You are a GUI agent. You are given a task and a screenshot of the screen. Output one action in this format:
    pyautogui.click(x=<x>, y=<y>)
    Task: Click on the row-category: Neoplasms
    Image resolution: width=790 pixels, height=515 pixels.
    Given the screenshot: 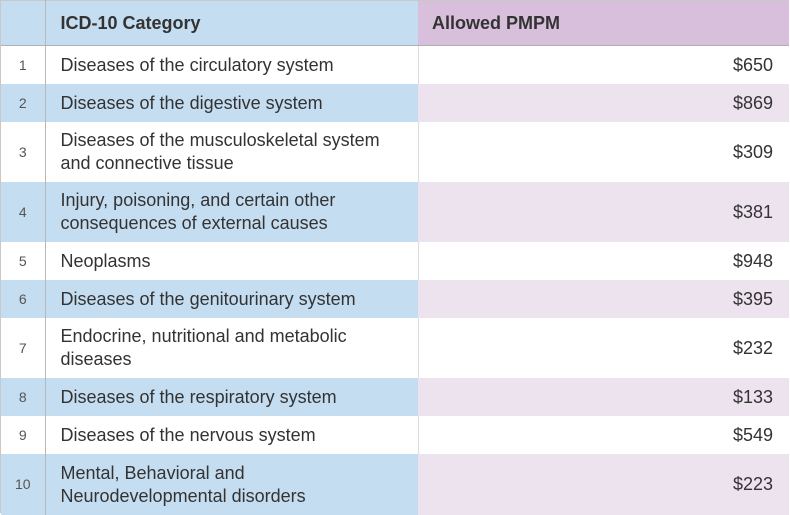 What is the action you would take?
    pyautogui.click(x=232, y=261)
    